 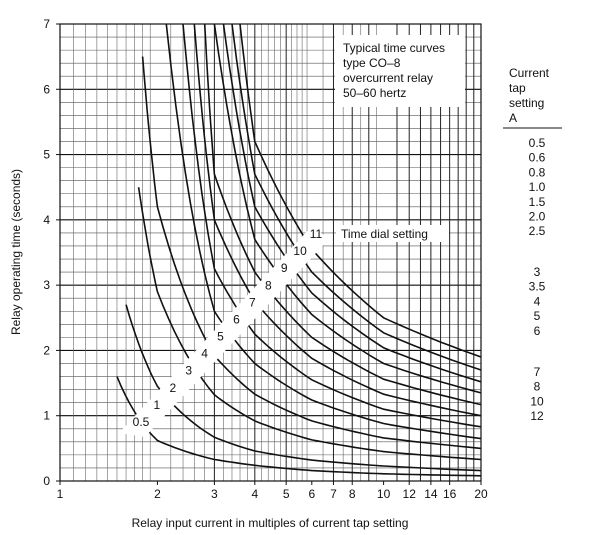 What do you see at coordinates (236, 320) in the screenshot?
I see `dial-label-6: 6` at bounding box center [236, 320].